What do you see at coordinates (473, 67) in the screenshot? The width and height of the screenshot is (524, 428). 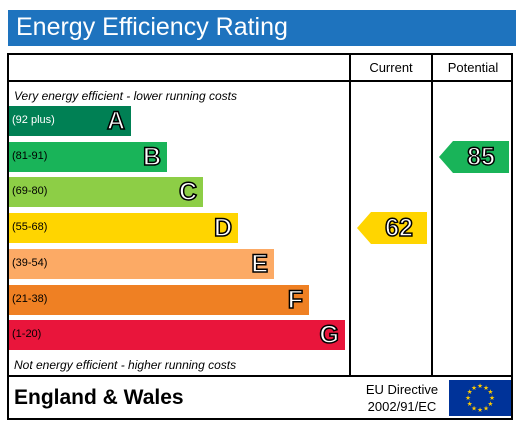 I see `column-header-potential: Potential` at bounding box center [473, 67].